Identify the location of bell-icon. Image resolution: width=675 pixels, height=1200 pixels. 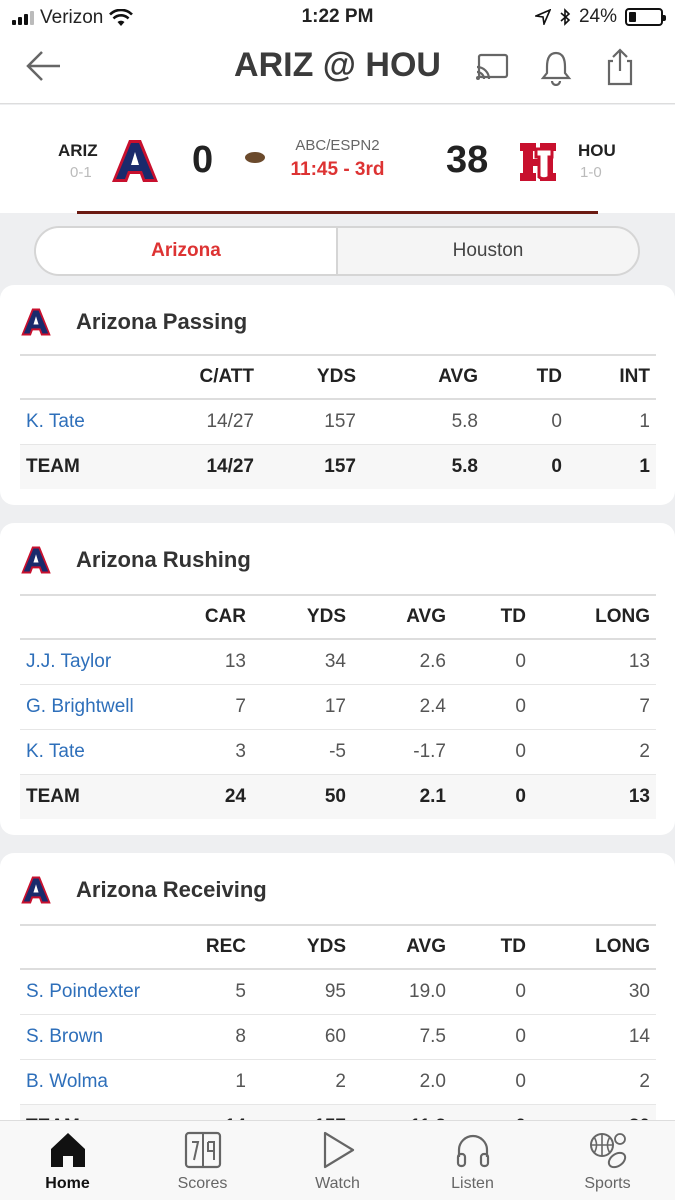
(556, 67).